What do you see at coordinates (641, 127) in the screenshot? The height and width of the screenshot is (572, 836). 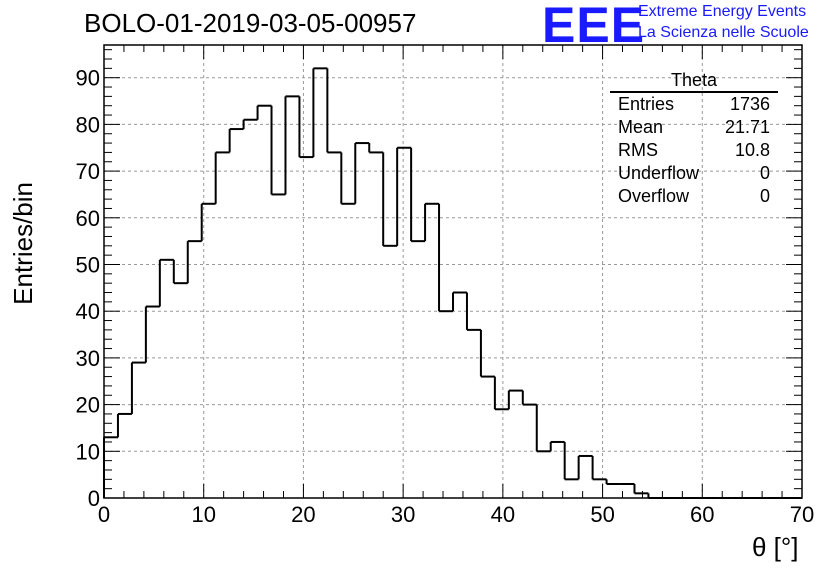 I see `stats-label: Mean` at bounding box center [641, 127].